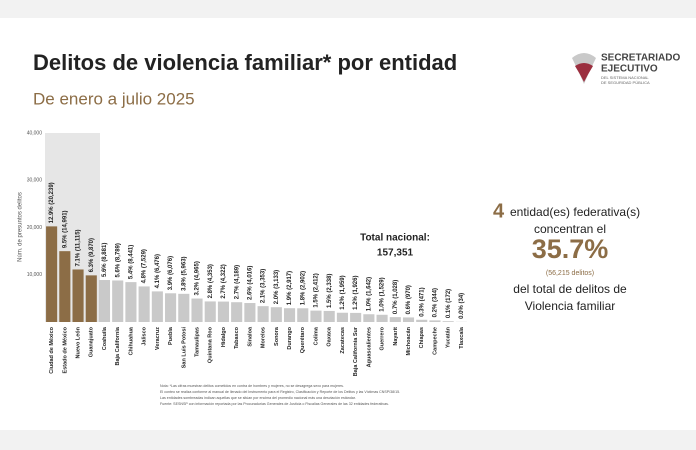 The image size is (696, 450). What do you see at coordinates (79, 342) in the screenshot?
I see `x-tick-label: Nuevo León` at bounding box center [79, 342].